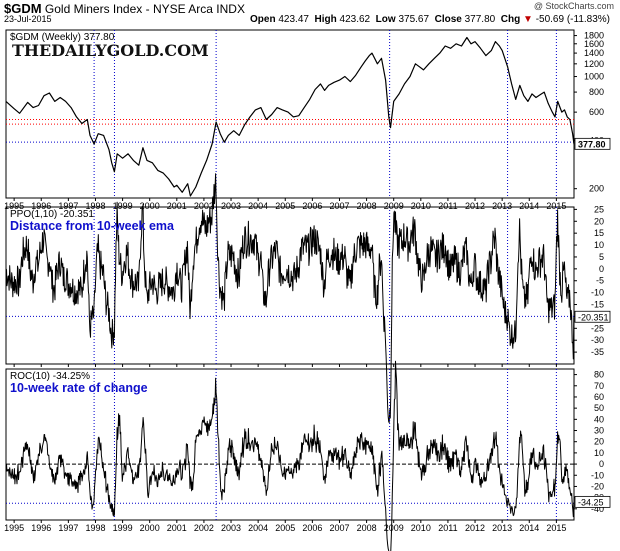 The image size is (620, 551). I want to click on y-tick-label: 800, so click(596, 92).